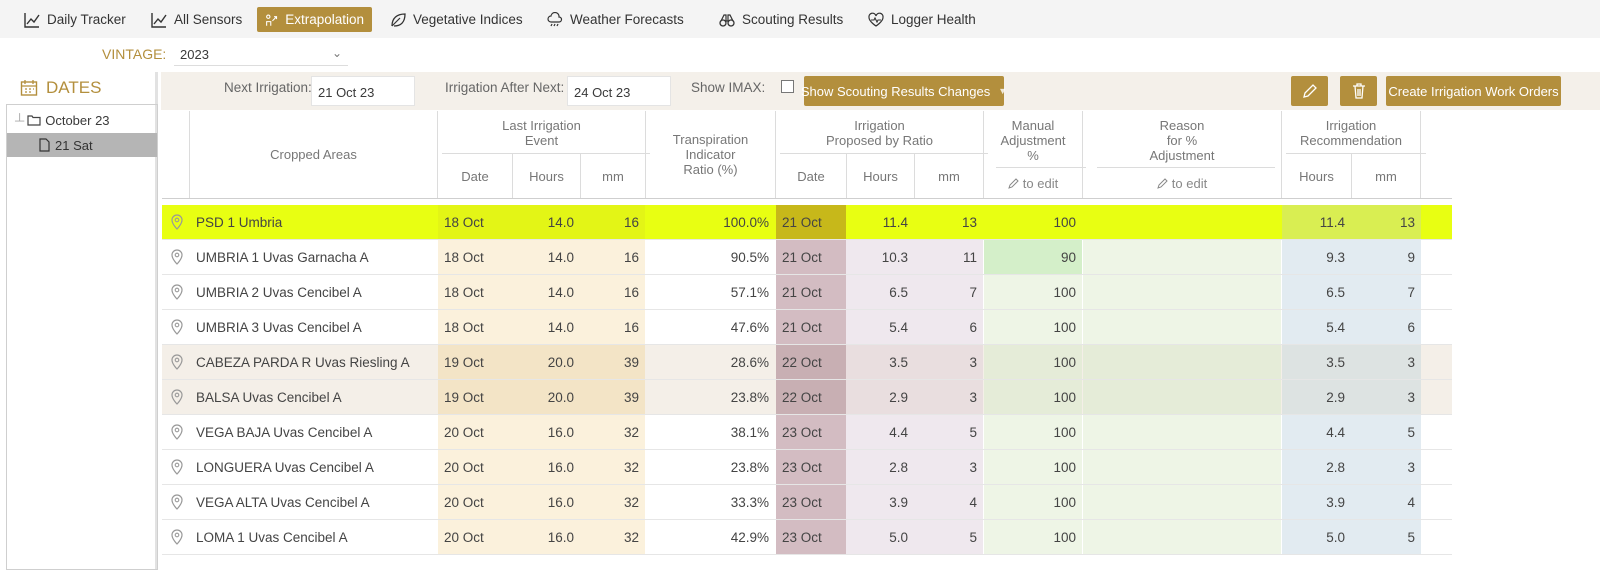 This screenshot has width=1600, height=570. I want to click on cell-proposed-hours: 6.5, so click(880, 292).